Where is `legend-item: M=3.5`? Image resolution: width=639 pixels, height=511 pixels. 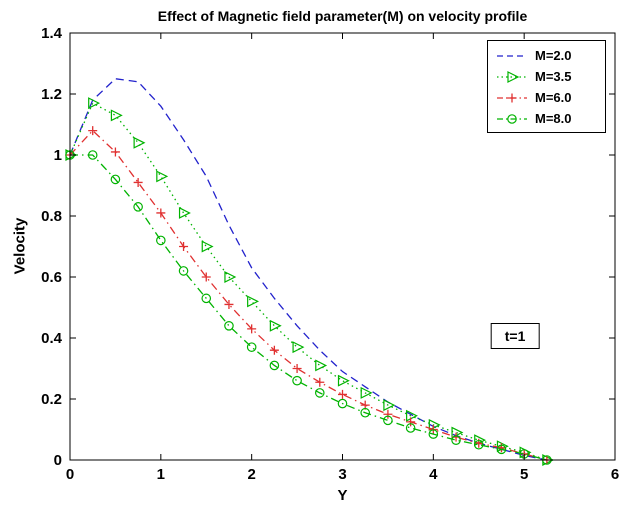
legend-item: M=3.5 is located at coordinates (550, 76).